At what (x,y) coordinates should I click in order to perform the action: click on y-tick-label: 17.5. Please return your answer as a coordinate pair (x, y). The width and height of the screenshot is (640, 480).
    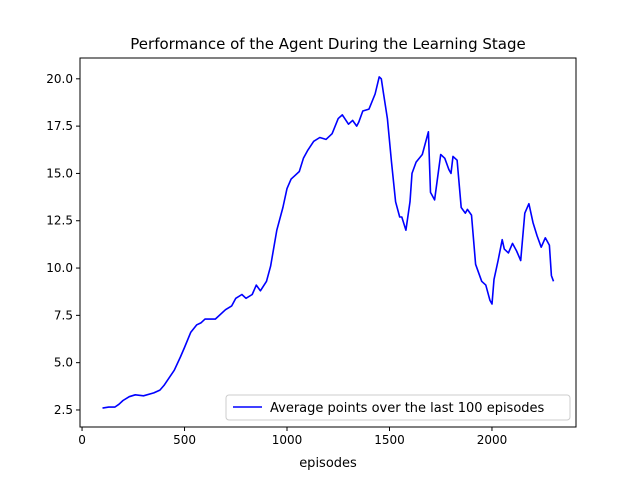
    Looking at the image, I should click on (59, 126).